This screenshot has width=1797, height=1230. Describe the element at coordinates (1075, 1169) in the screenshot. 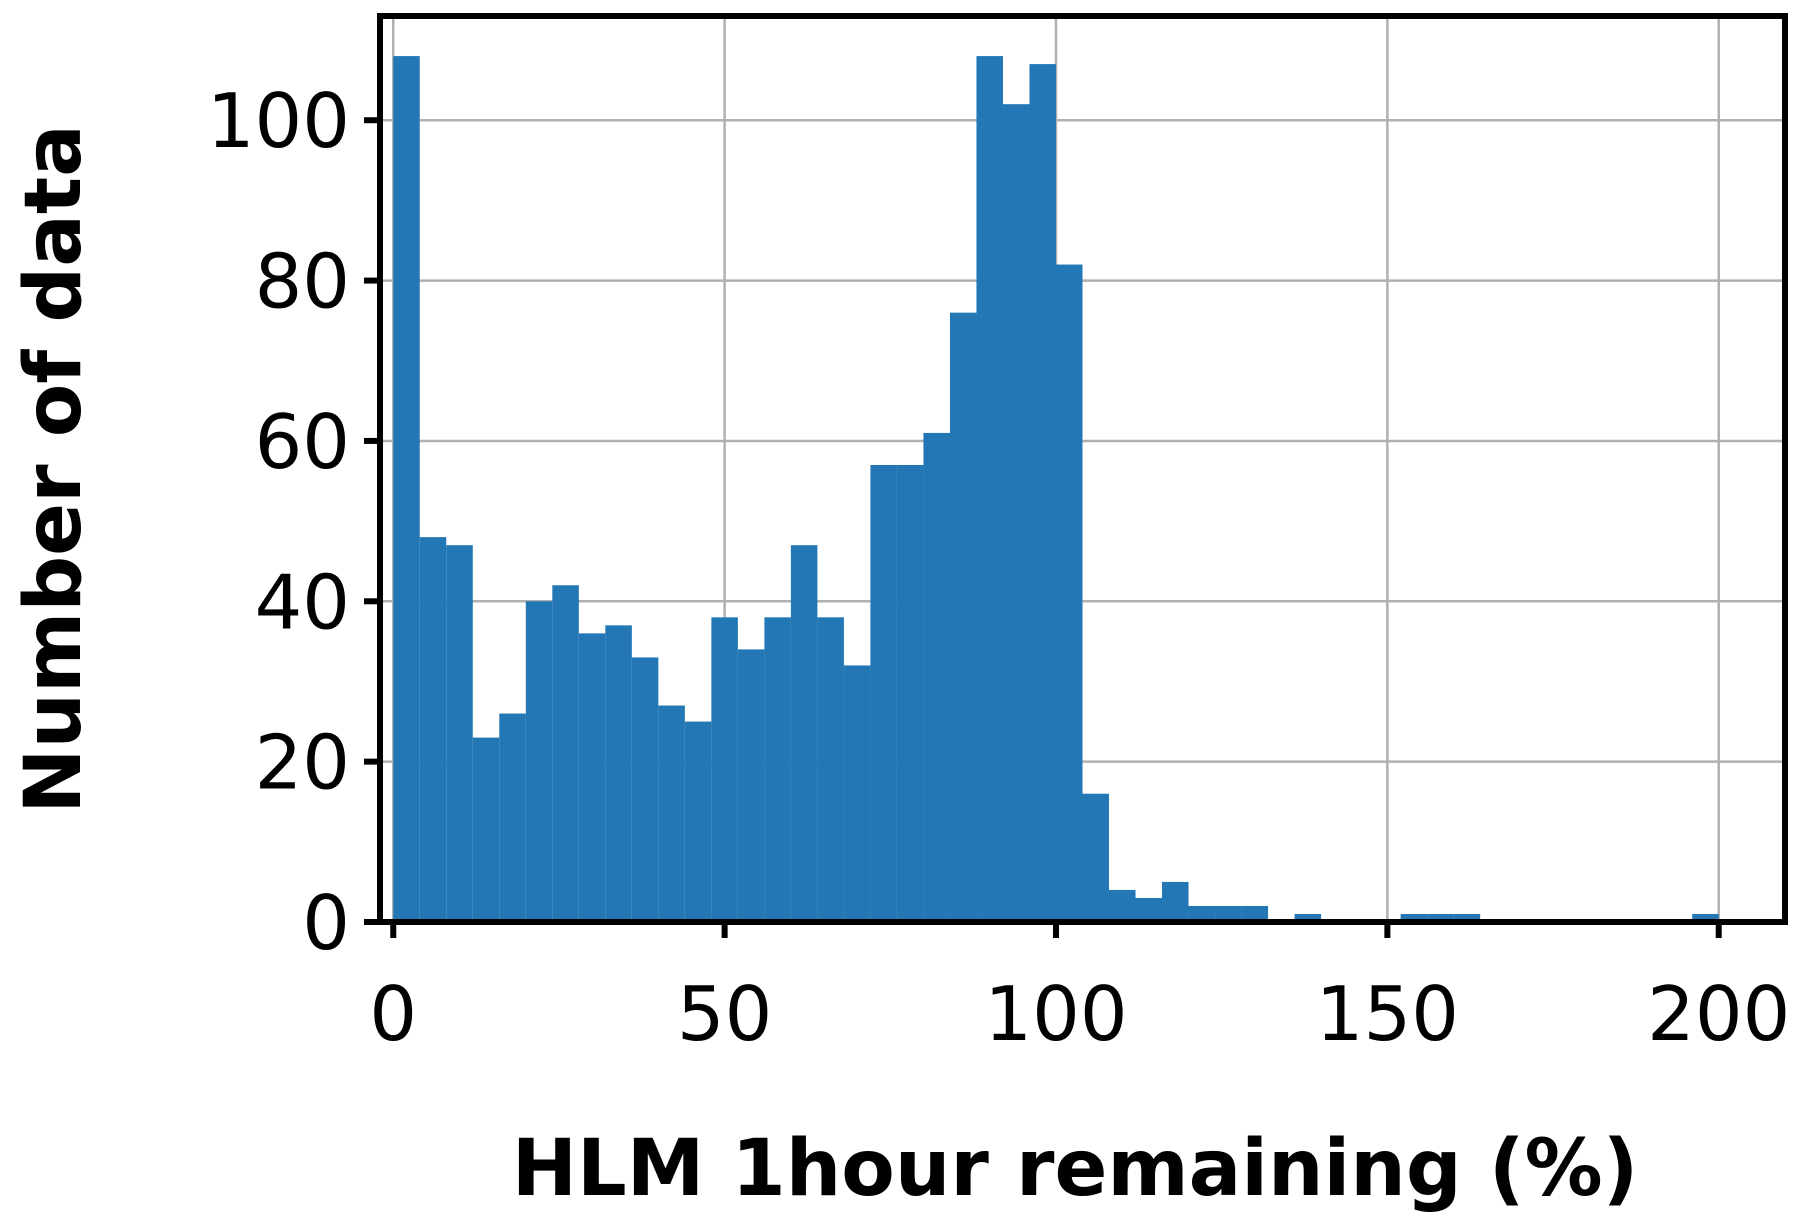

I see `x-axis-label: HLM 1hour remaining (%)` at that location.